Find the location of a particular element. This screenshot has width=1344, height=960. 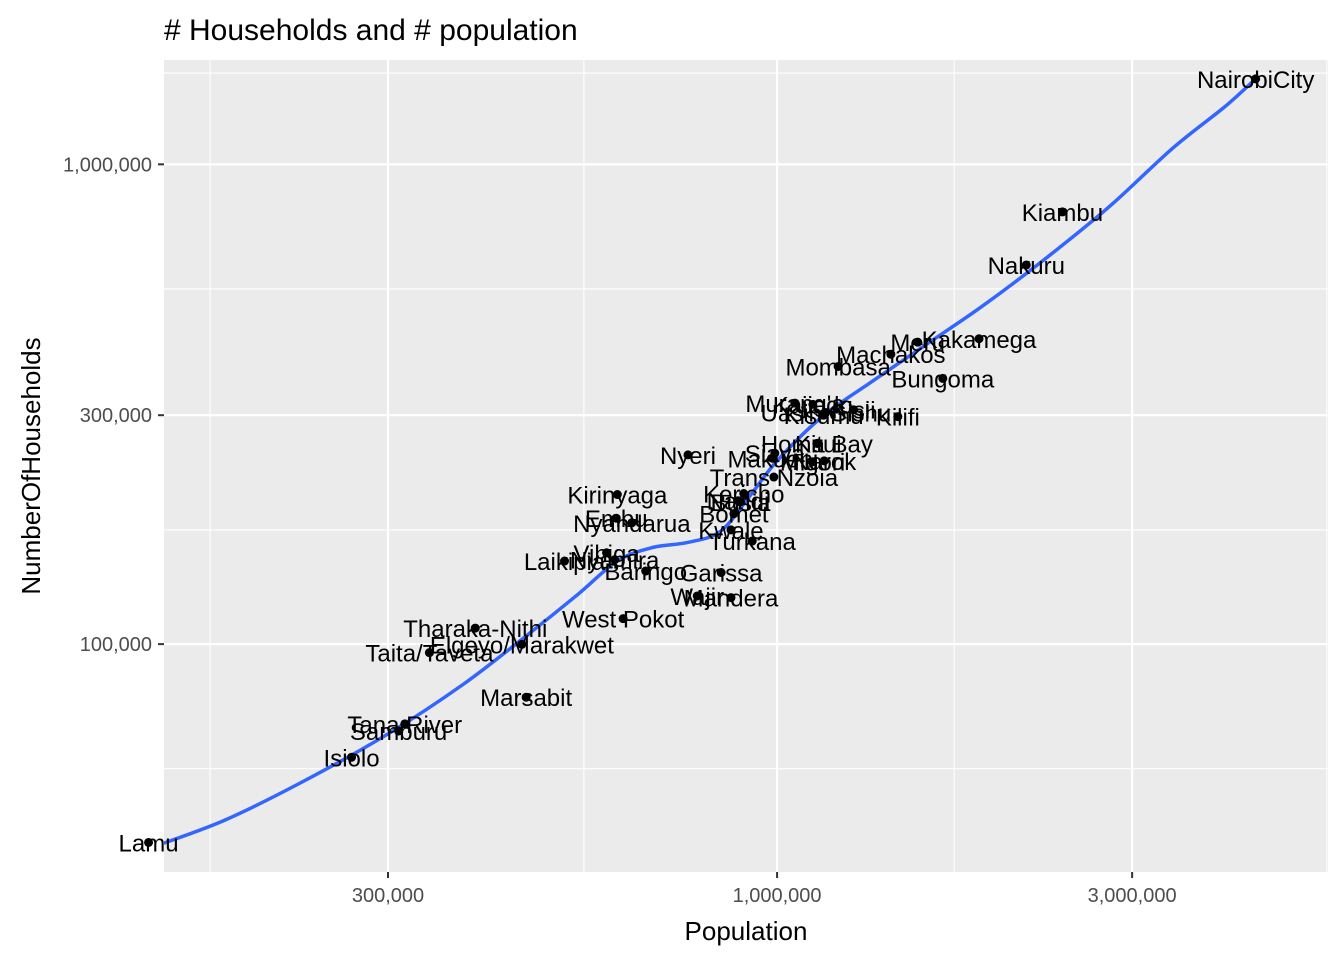

y-tick-label: 1,000,000 is located at coordinates (107, 165).